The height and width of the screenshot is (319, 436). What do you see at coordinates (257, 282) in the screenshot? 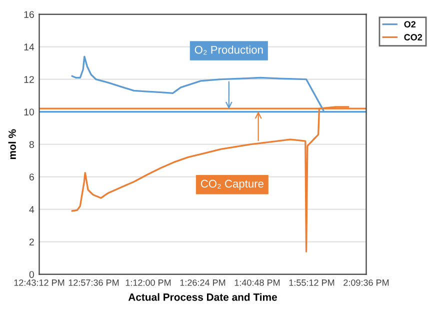
I see `x-tick-label: 1:40:48 PM` at bounding box center [257, 282].